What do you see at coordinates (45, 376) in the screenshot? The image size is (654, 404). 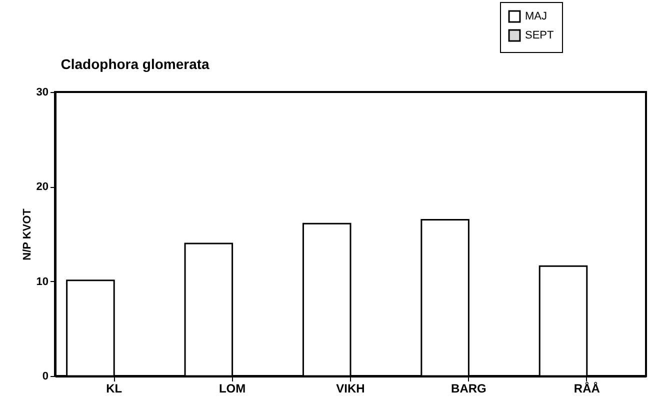 I see `y-tick-label: 0` at bounding box center [45, 376].